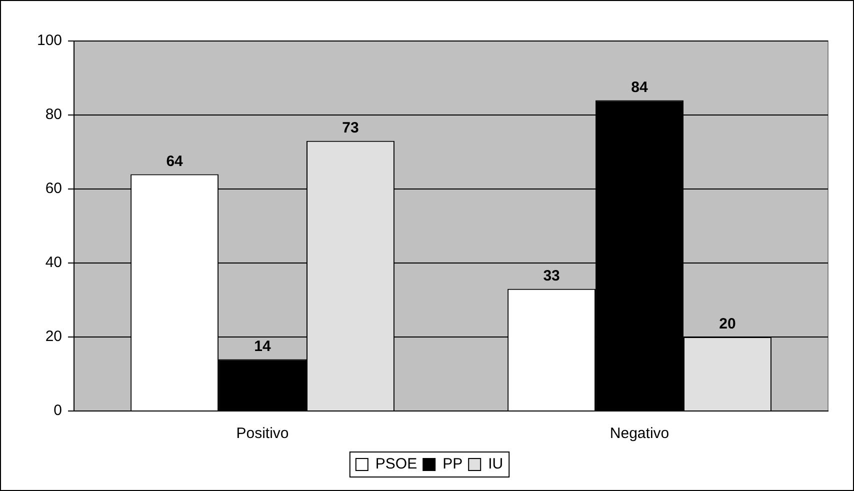 Image resolution: width=854 pixels, height=491 pixels. I want to click on legend-label: PSOE, so click(396, 464).